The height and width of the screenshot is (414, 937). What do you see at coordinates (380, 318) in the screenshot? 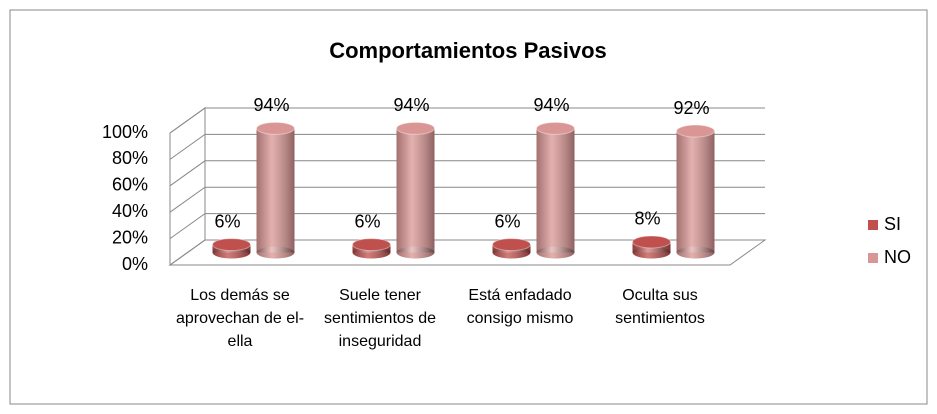
I see `x-tick-label: Suele tener sentimientos de inseguridad` at bounding box center [380, 318].